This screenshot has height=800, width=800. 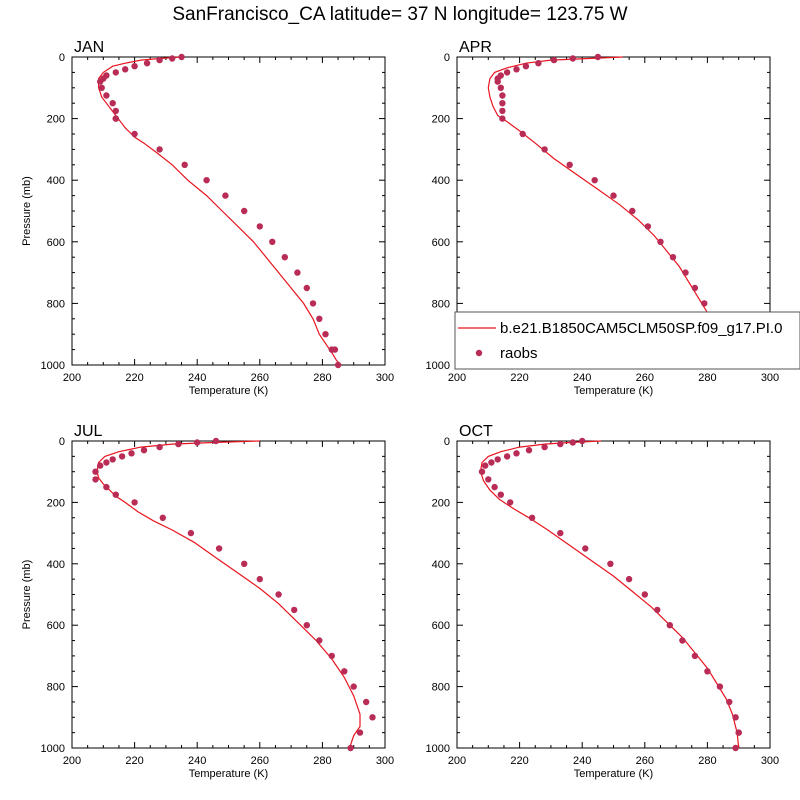 What do you see at coordinates (641, 328) in the screenshot?
I see `legend-model-label: b.e21.B1850CAM5CLM50SP.f09_g17.PI.0` at bounding box center [641, 328].